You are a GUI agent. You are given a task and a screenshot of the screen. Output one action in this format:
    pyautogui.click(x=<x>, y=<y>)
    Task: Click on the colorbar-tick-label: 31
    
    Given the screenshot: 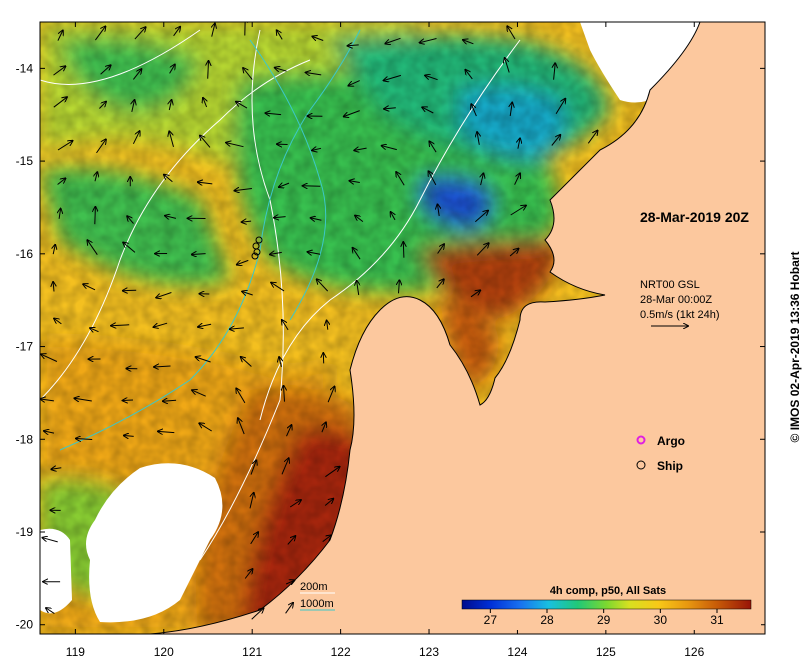 What is the action you would take?
    pyautogui.click(x=717, y=620)
    